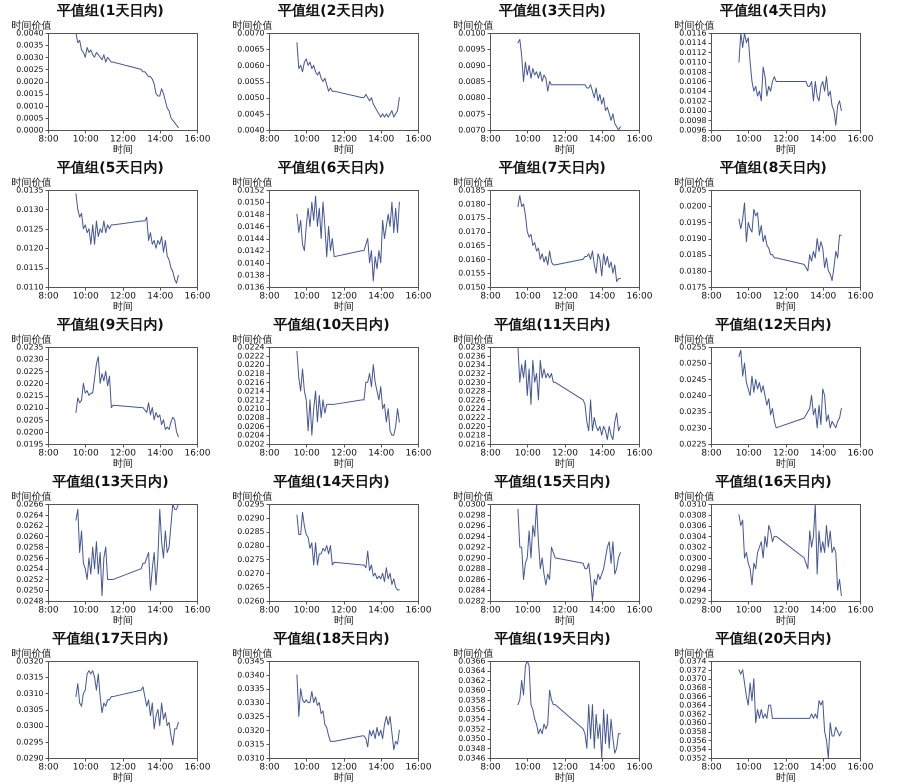  I want to click on chart-title: 平值组(10天日内), so click(331, 325).